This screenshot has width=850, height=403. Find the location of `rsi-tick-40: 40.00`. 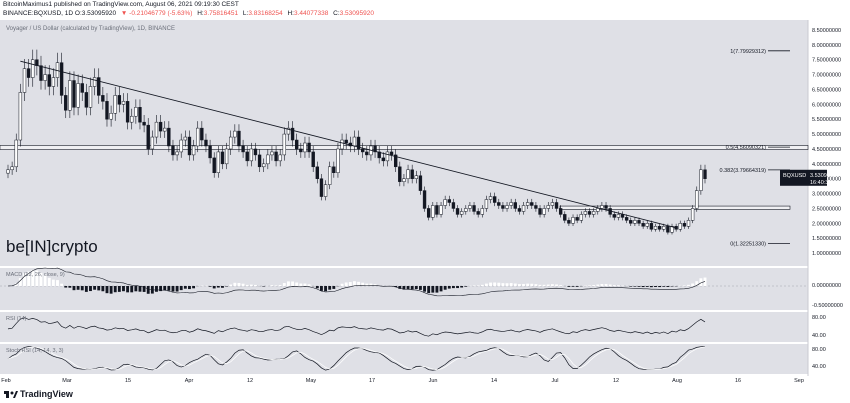

rsi-tick-40: 40.00 is located at coordinates (819, 336).